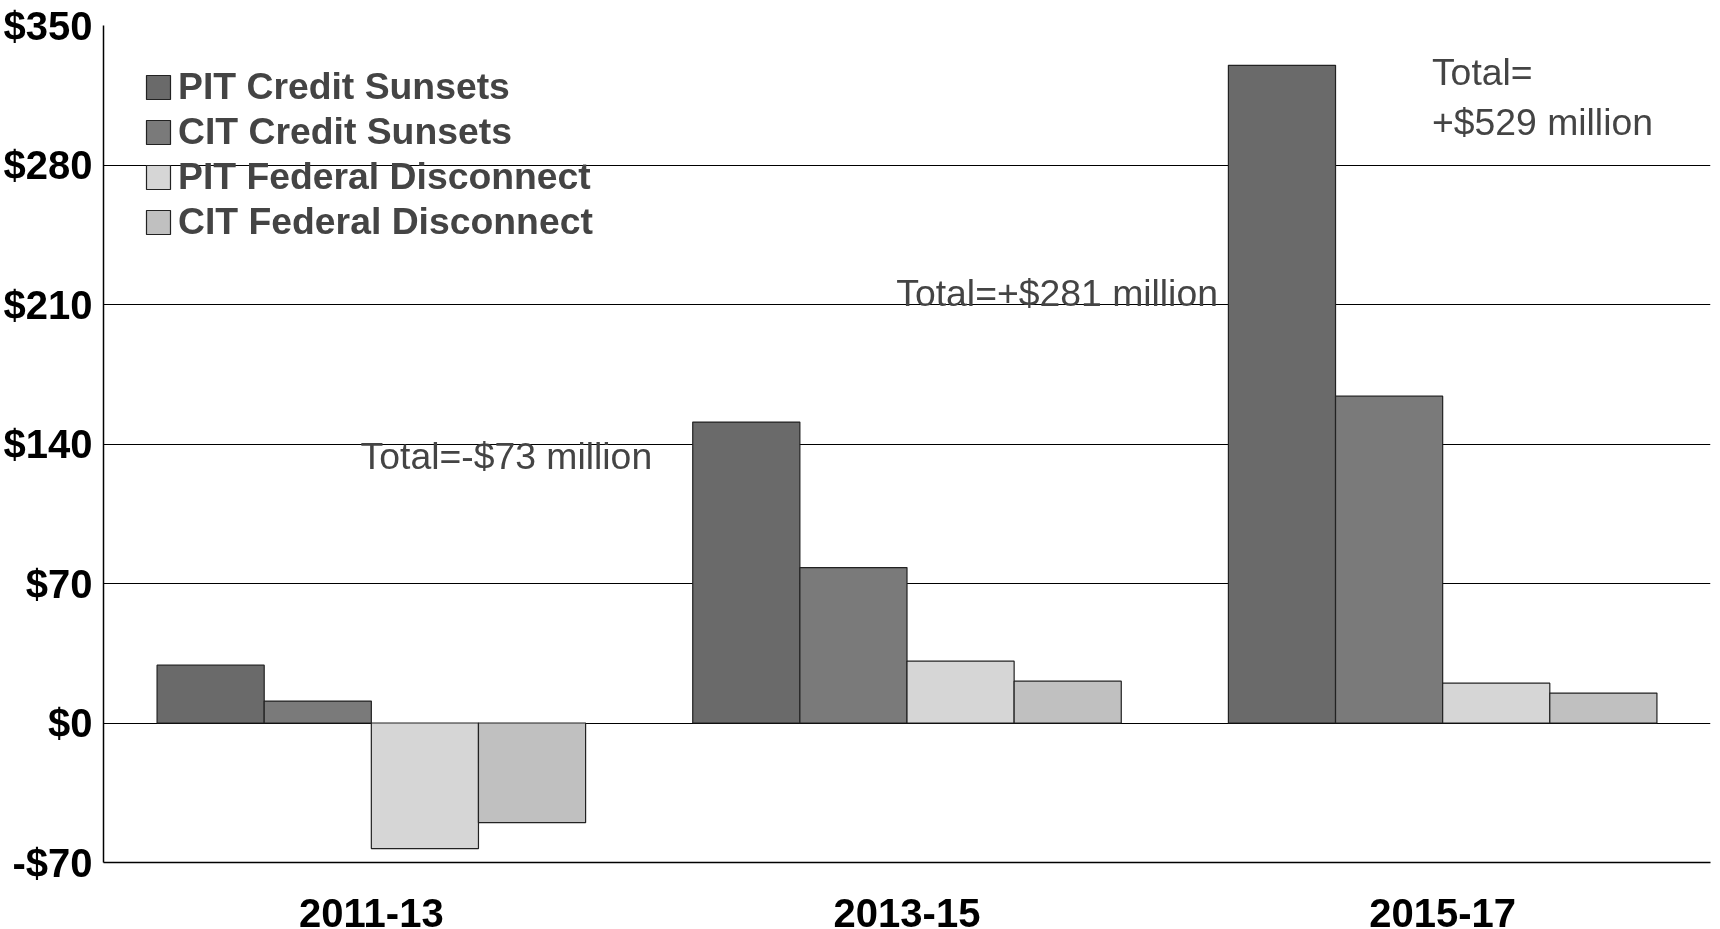 This screenshot has width=1720, height=929. I want to click on annotation: Total=-$73 million, so click(506, 455).